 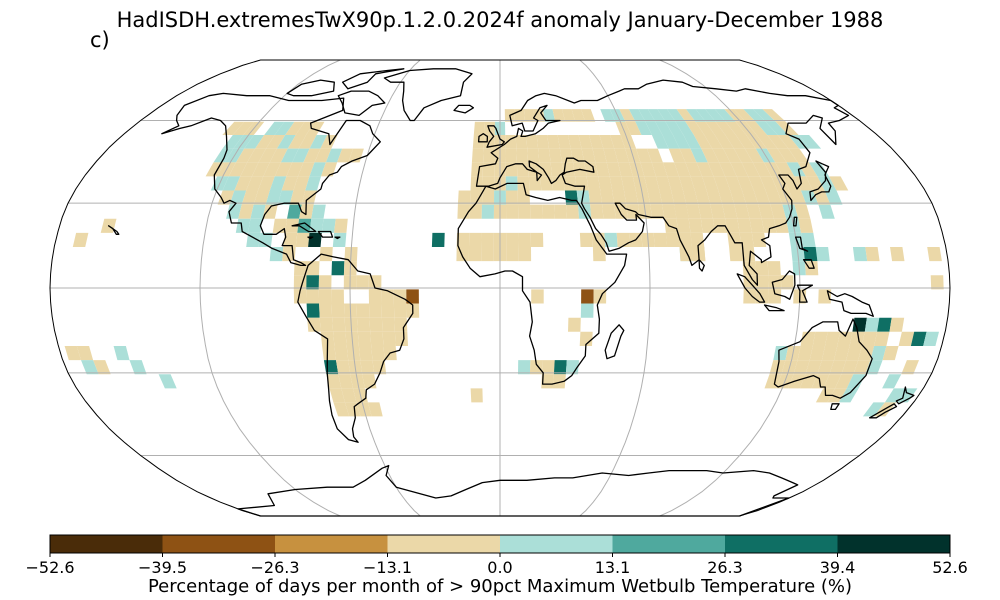 What do you see at coordinates (950, 567) in the screenshot?
I see `colorbar-tick-label: 52.6` at bounding box center [950, 567].